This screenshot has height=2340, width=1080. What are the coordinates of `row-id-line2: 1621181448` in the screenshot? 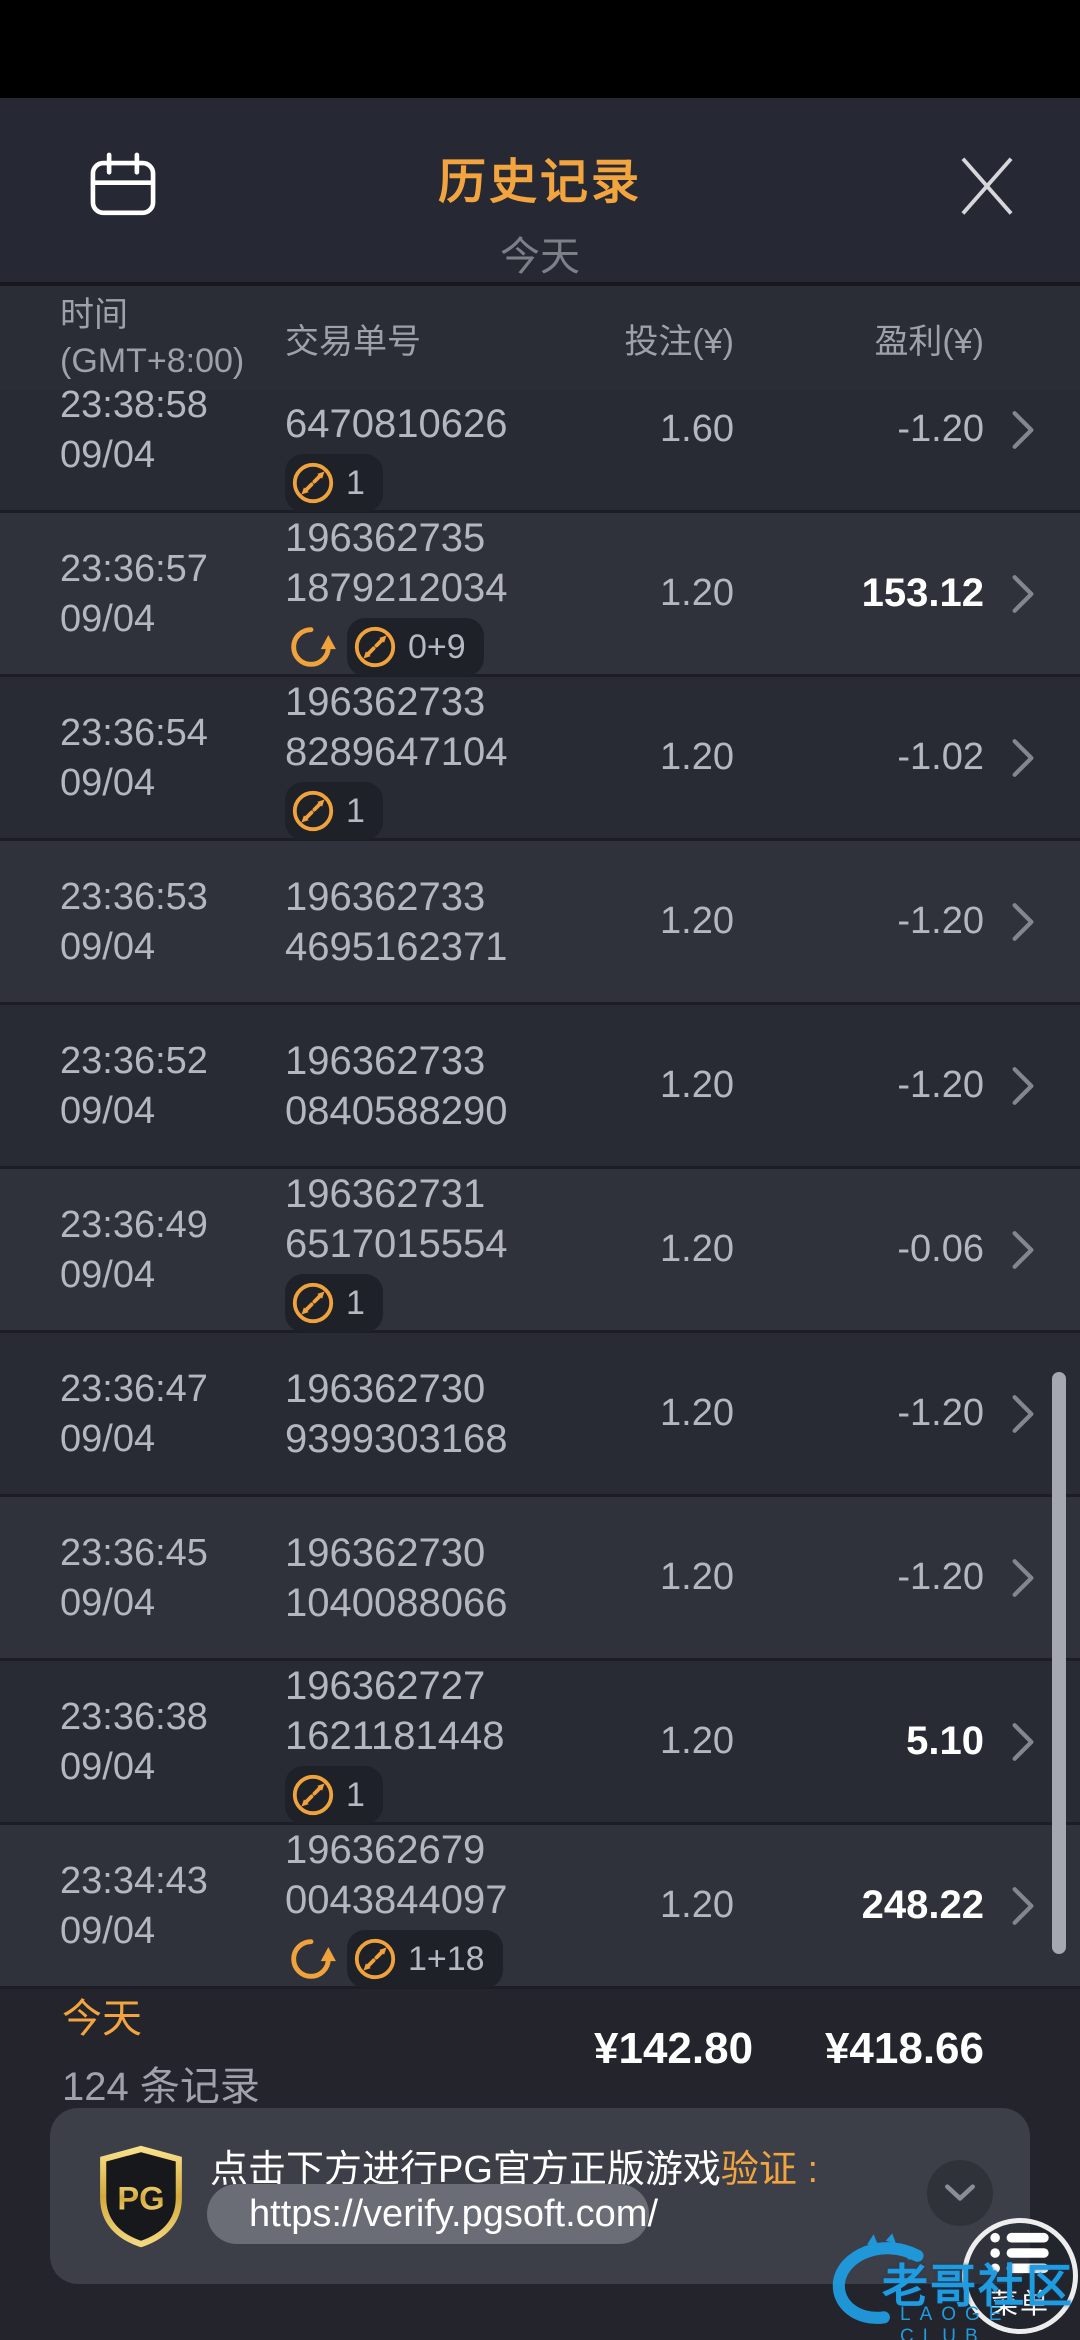 It's located at (395, 1735).